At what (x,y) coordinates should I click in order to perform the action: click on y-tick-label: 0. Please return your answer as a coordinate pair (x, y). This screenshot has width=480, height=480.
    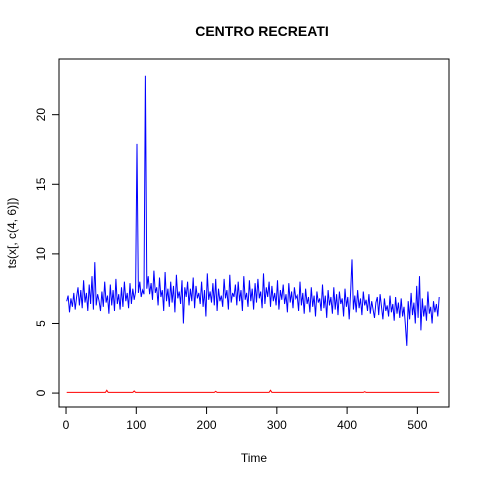
    Looking at the image, I should click on (41, 392).